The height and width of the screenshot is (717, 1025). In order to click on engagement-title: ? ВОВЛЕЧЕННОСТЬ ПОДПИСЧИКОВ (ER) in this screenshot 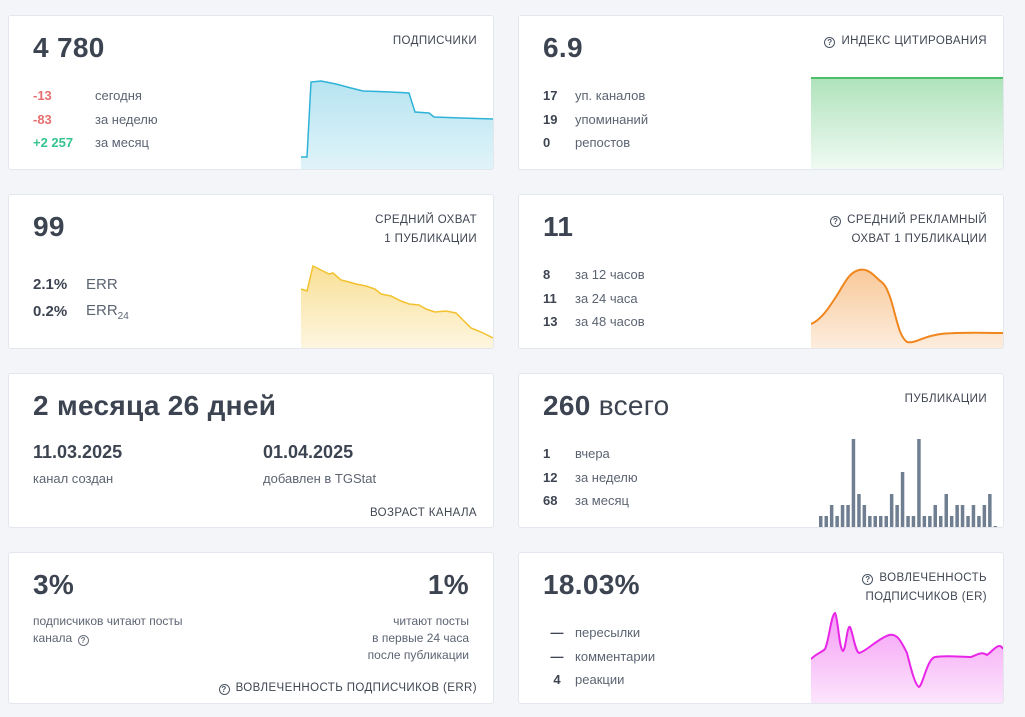, I will do `click(924, 588)`.